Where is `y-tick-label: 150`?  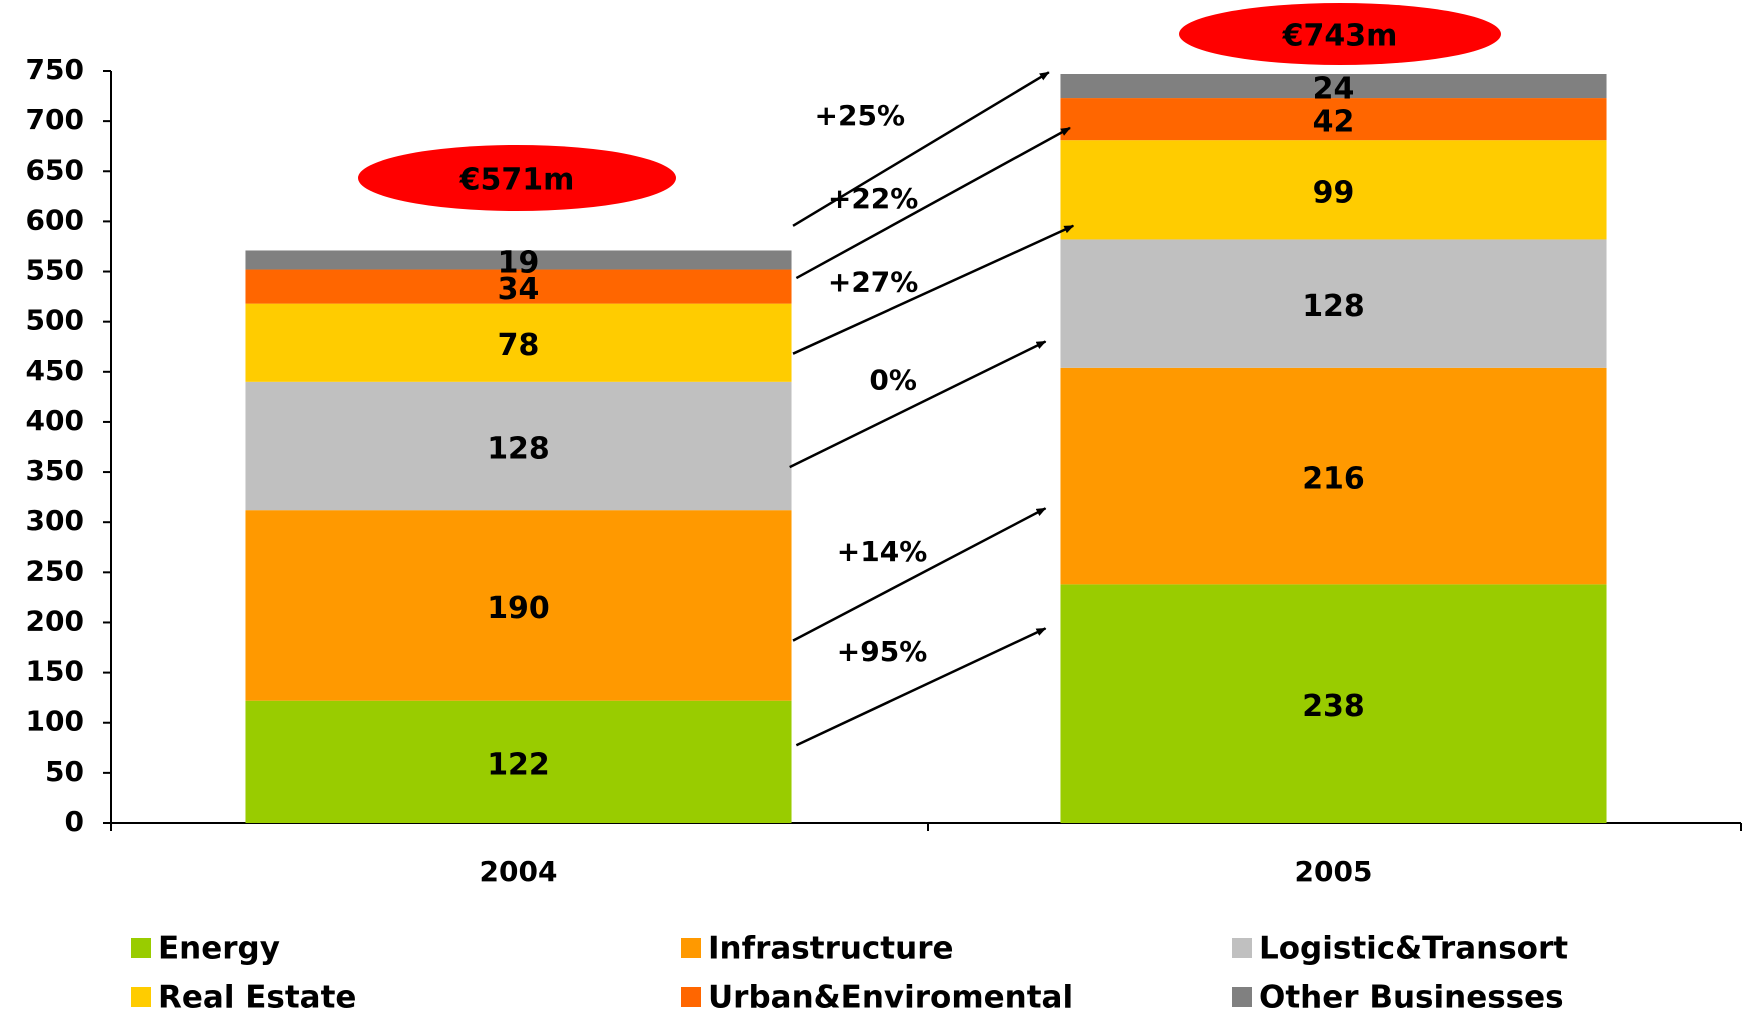
y-tick-label: 150 is located at coordinates (55, 671).